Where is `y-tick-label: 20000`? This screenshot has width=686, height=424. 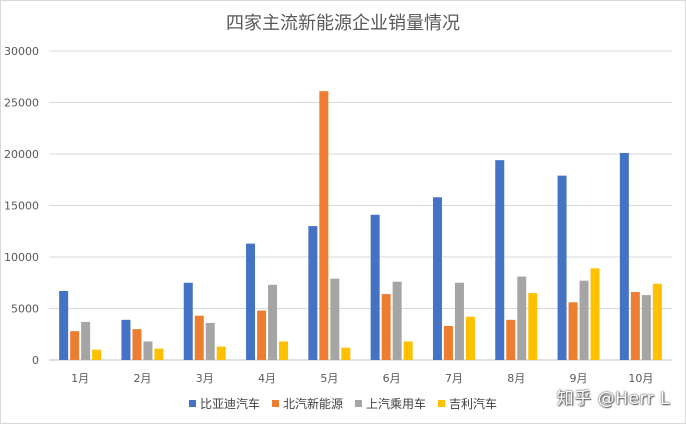 y-tick-label: 20000 is located at coordinates (21, 154).